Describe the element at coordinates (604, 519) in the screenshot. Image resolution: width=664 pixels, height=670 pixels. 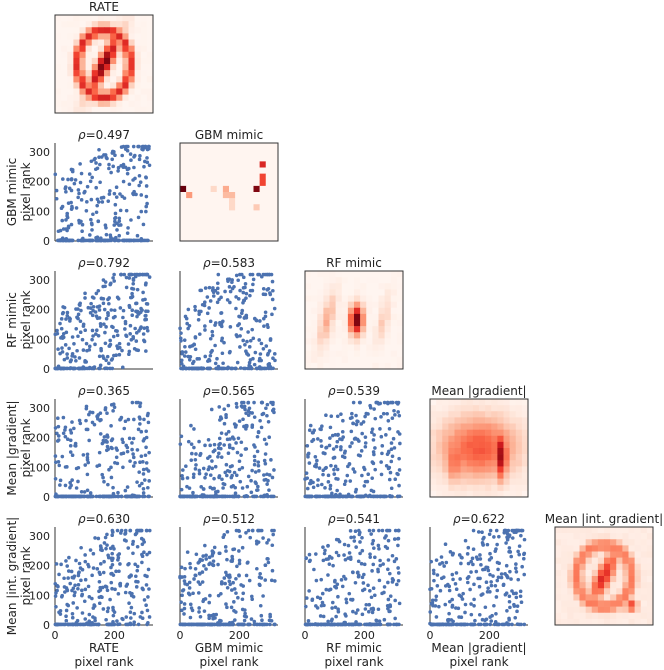
I see `heatmap-title: Mean |int. gradient|` at that location.